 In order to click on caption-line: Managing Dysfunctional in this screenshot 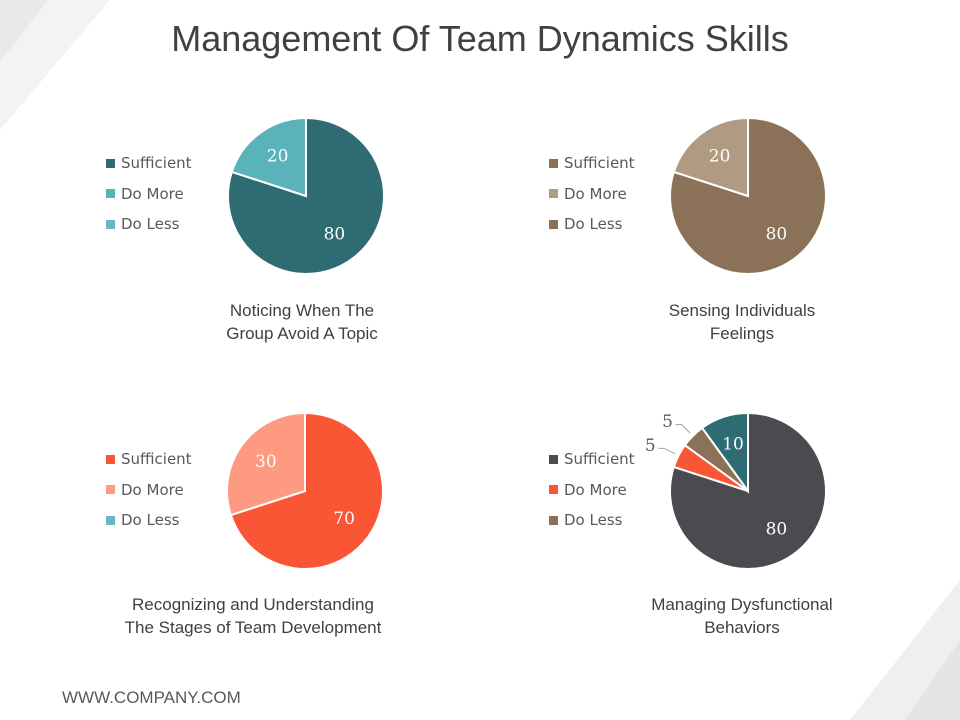, I will do `click(742, 604)`.